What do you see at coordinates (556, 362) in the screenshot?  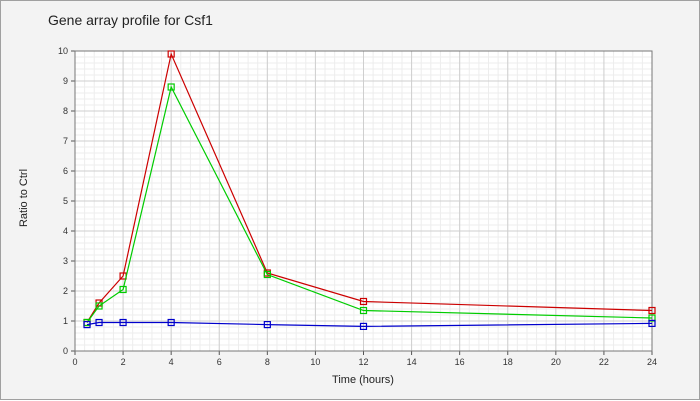 I see `x-tick-label: 20` at bounding box center [556, 362].